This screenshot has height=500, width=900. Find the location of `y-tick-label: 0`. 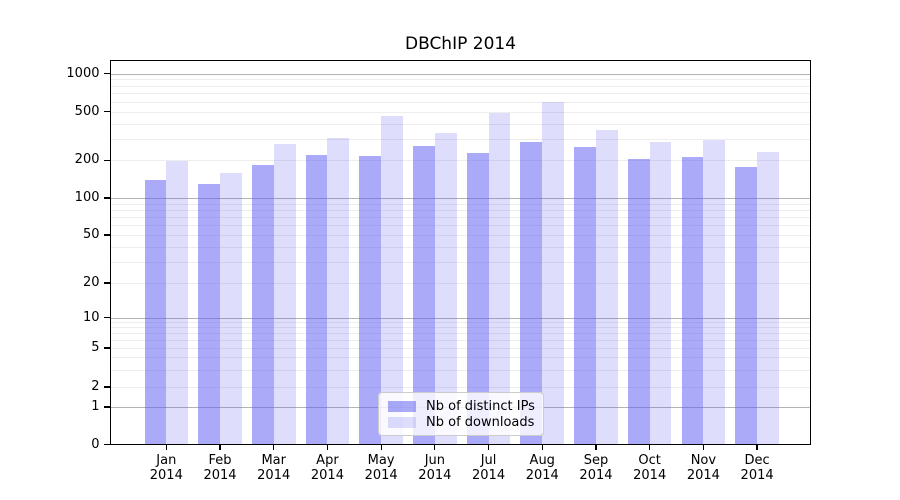

y-tick-label: 0 is located at coordinates (95, 444).